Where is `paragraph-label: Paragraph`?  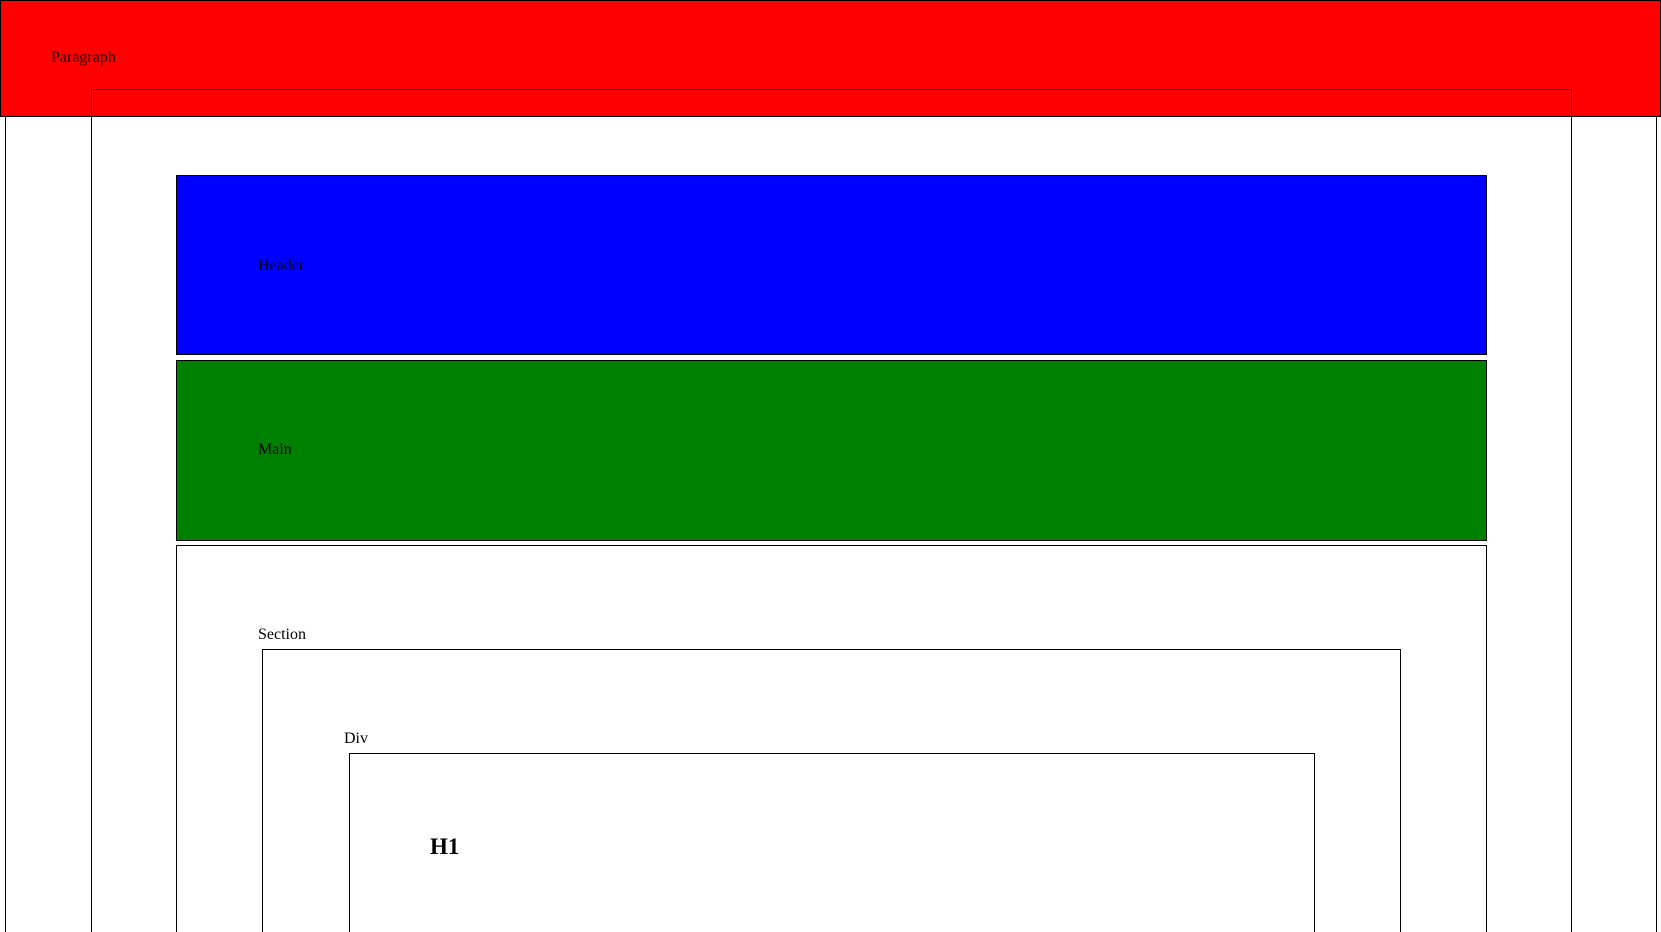 paragraph-label: Paragraph is located at coordinates (83, 57).